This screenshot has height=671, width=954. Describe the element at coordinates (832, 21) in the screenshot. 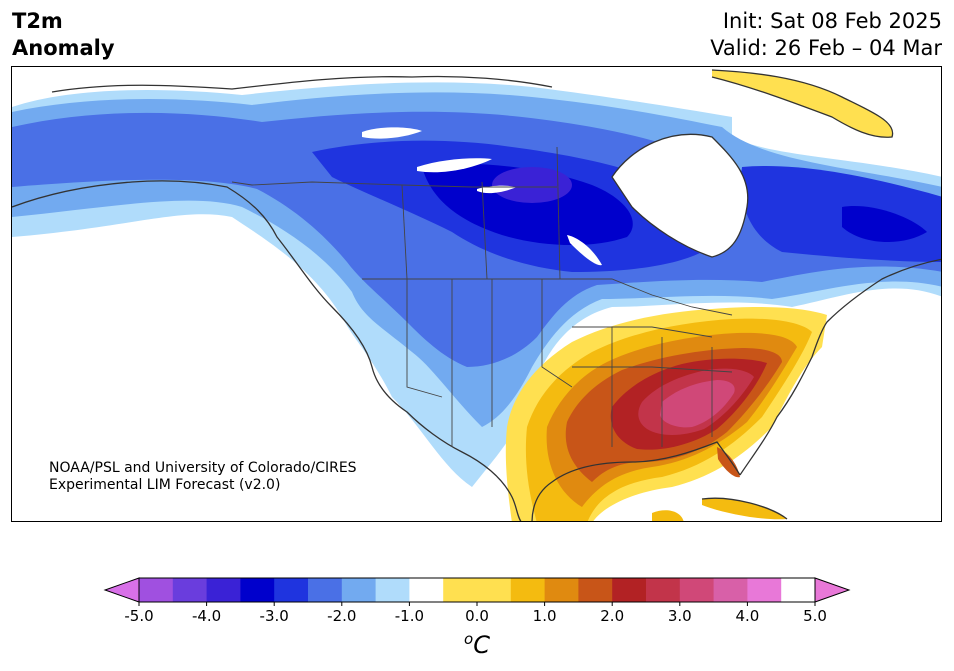

I see `init-date: Init: Sat 08 Feb 2025` at that location.